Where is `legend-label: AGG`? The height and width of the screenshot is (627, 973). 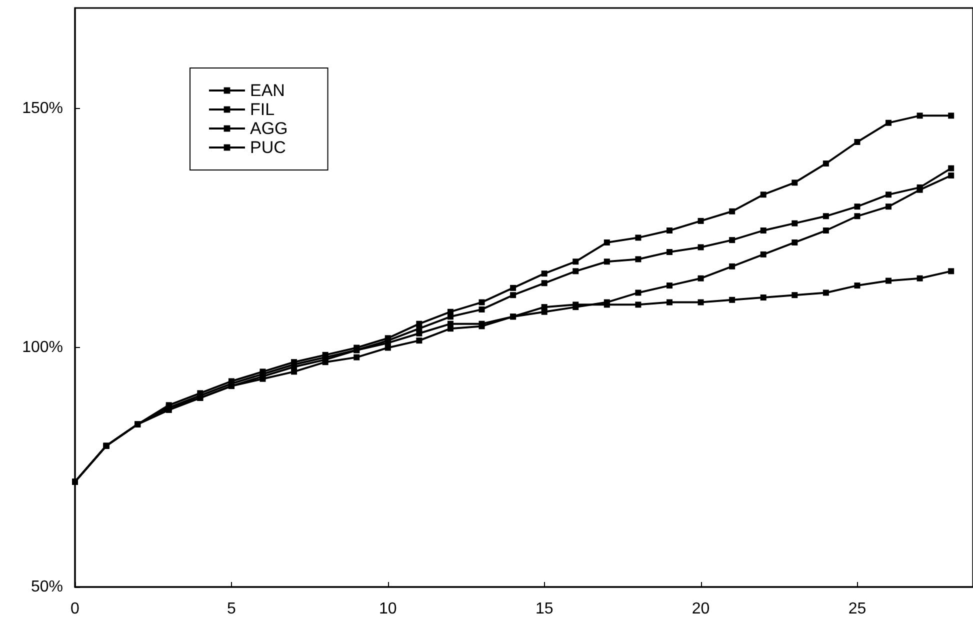
legend-label: AGG is located at coordinates (269, 128).